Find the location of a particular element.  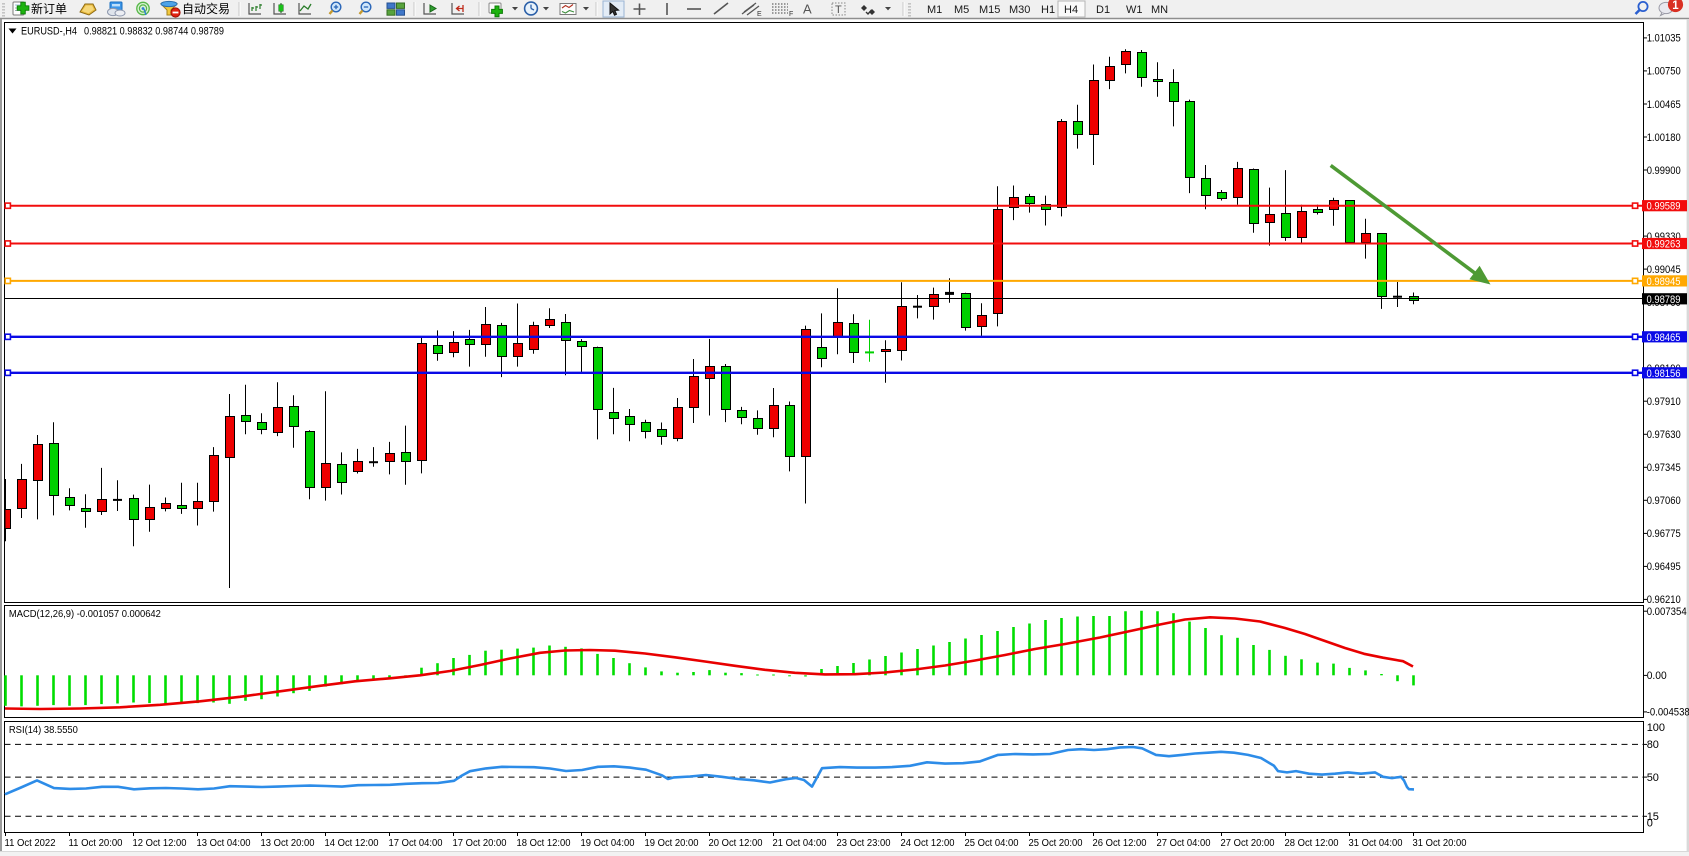

svg-text: 0.99045 is located at coordinates (1664, 270).